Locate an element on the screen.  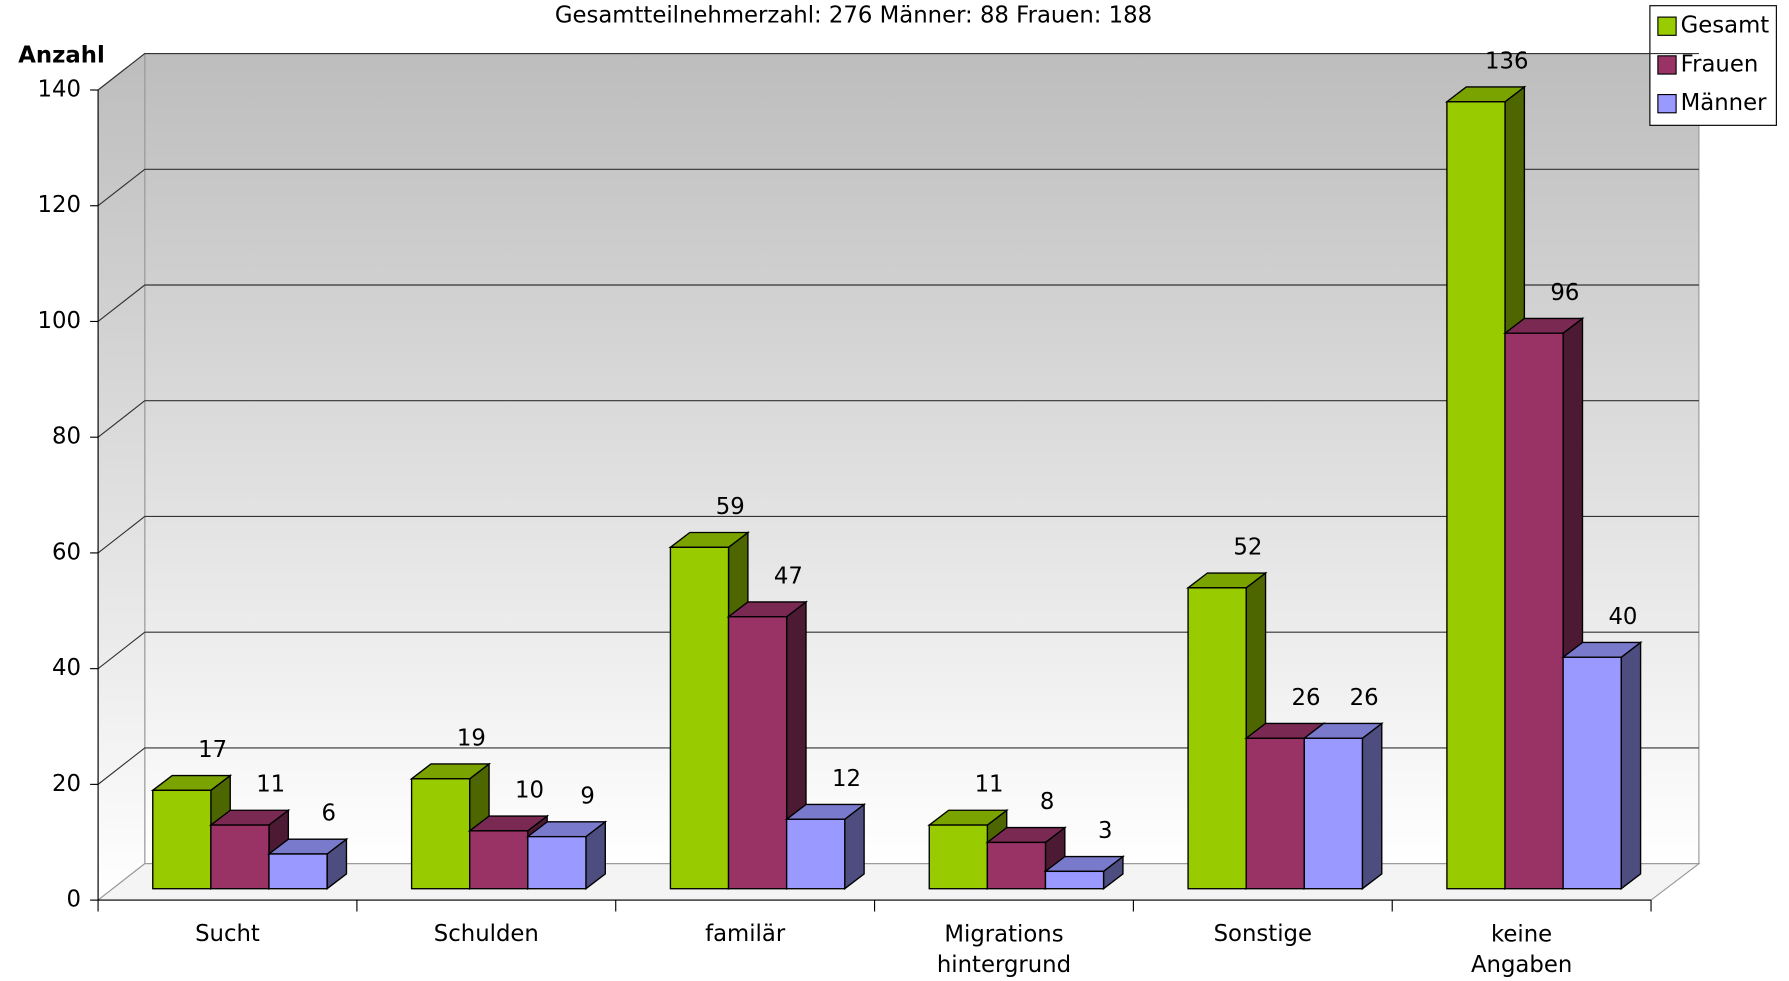
y-tick-label: 40 is located at coordinates (66, 668).